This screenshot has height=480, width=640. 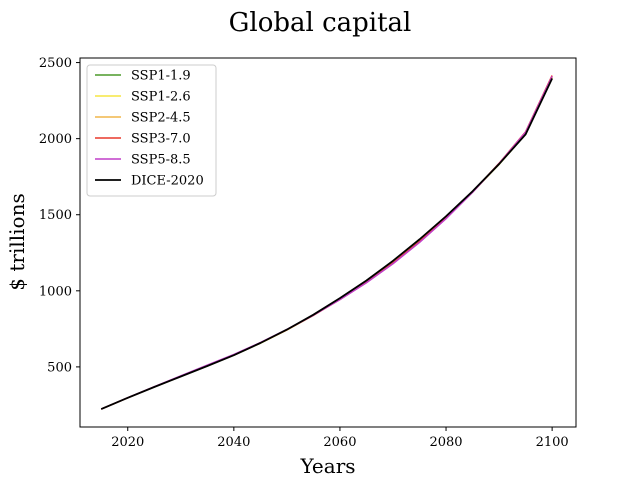 What do you see at coordinates (327, 466) in the screenshot?
I see `x-axis-label: Years` at bounding box center [327, 466].